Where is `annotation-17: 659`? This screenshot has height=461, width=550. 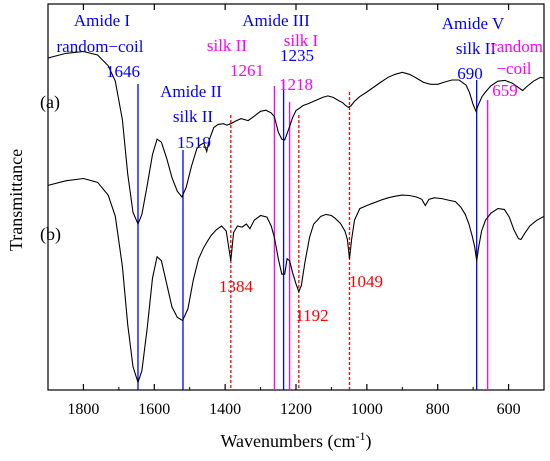 annotation-17: 659 is located at coordinates (505, 90).